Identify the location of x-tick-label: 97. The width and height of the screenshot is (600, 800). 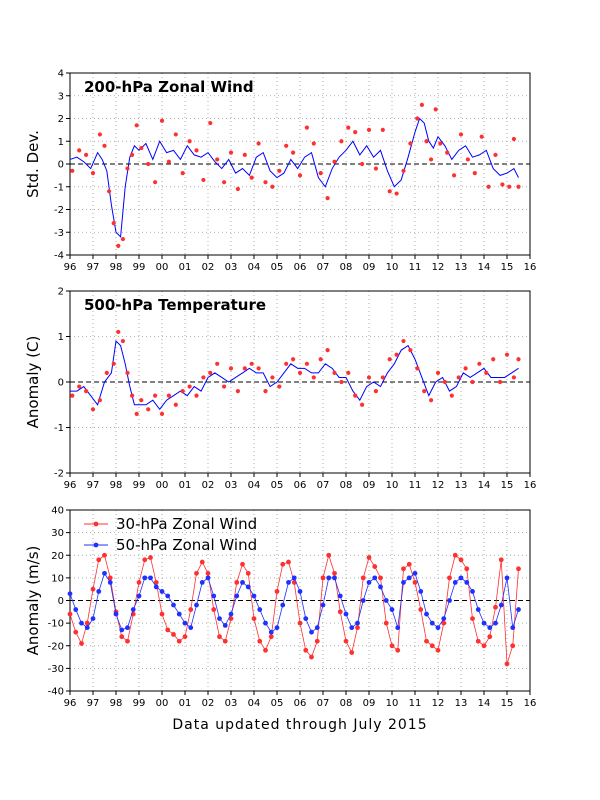
(93, 703).